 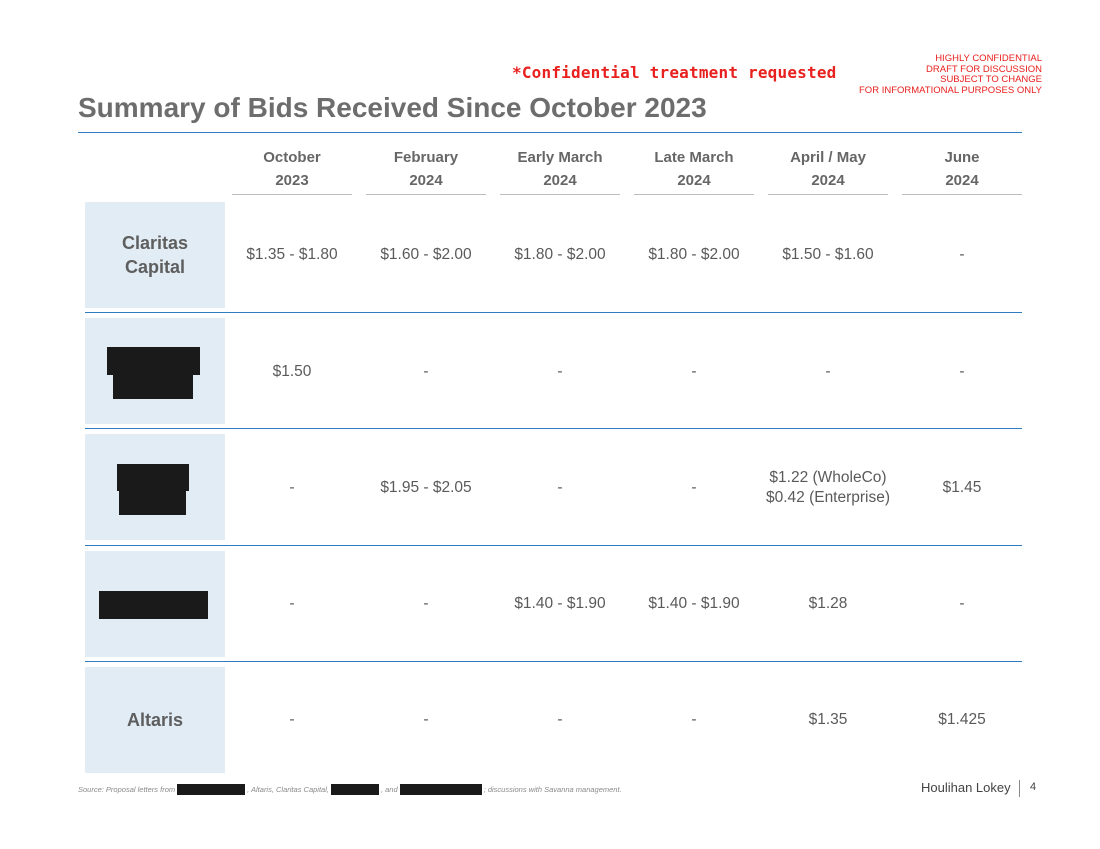 I want to click on table-cell: $1.35, so click(x=828, y=719).